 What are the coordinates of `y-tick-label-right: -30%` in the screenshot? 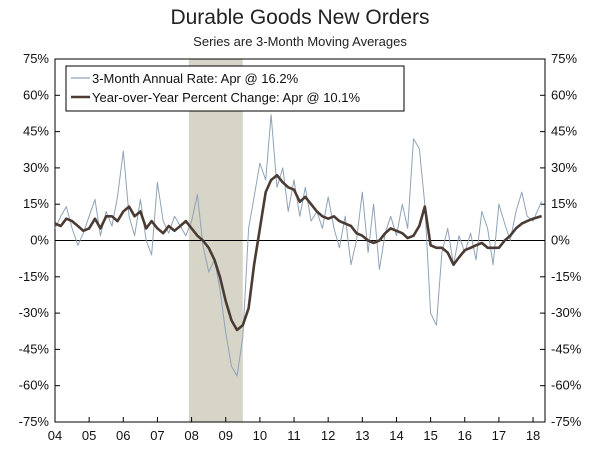 It's located at (566, 312).